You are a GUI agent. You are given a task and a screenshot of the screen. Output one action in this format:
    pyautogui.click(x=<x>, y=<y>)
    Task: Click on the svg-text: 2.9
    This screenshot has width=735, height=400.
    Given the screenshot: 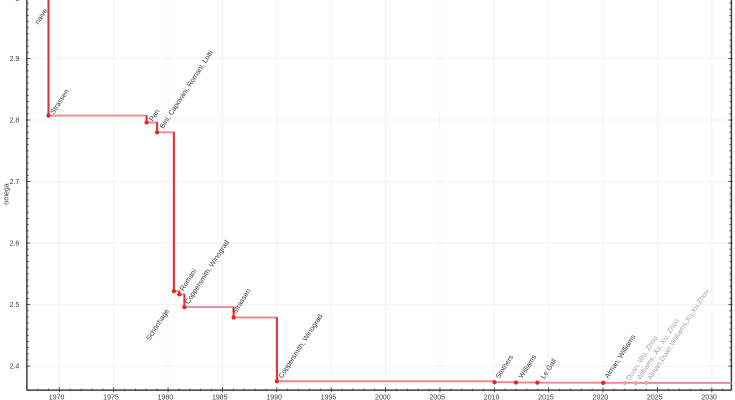 What is the action you would take?
    pyautogui.click(x=15, y=59)
    